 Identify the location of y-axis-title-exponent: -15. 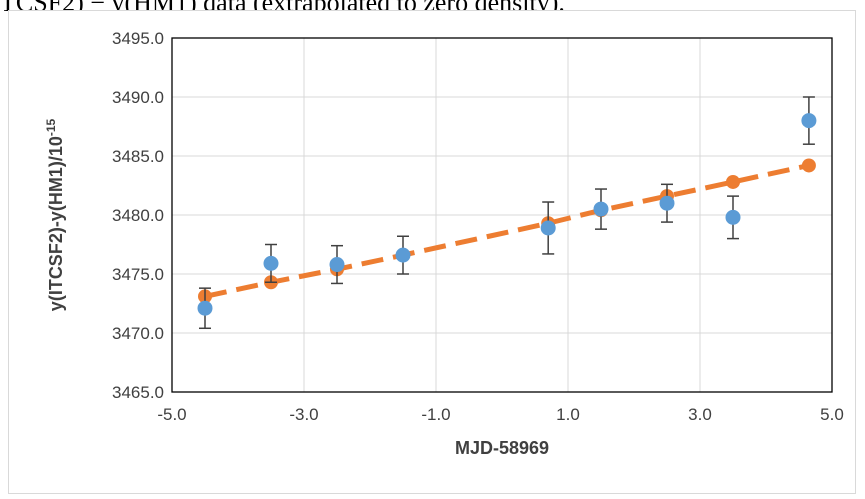
(51, 127).